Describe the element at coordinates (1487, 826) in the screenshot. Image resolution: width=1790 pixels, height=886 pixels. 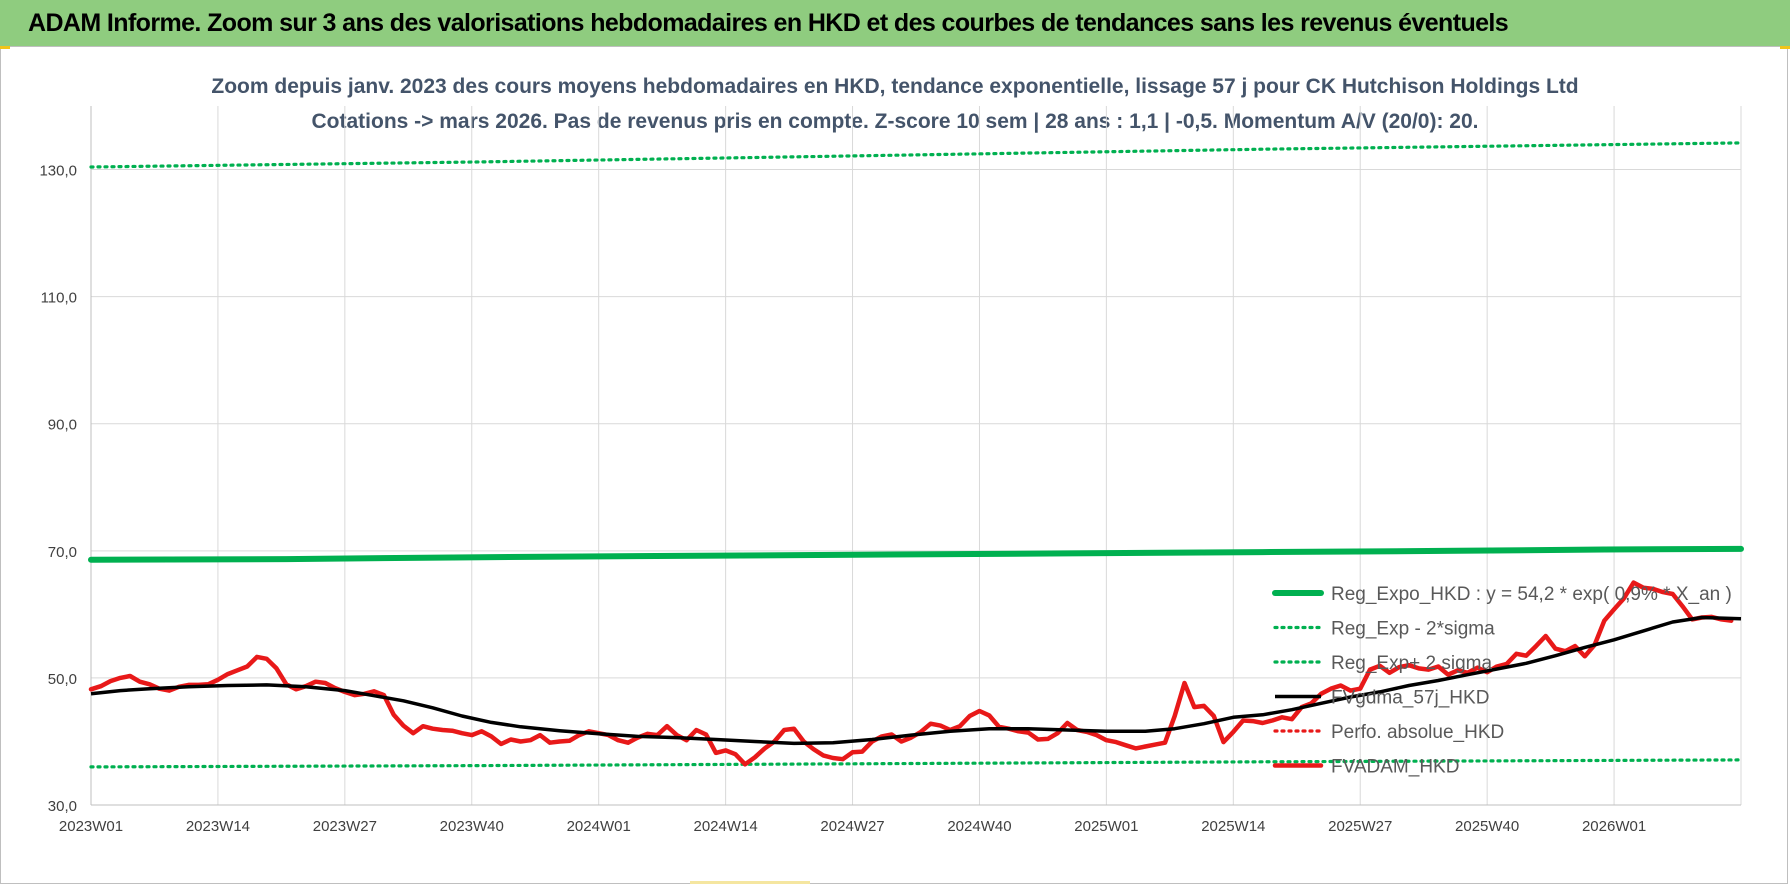
I see `x-tick-label: 2025W40` at that location.